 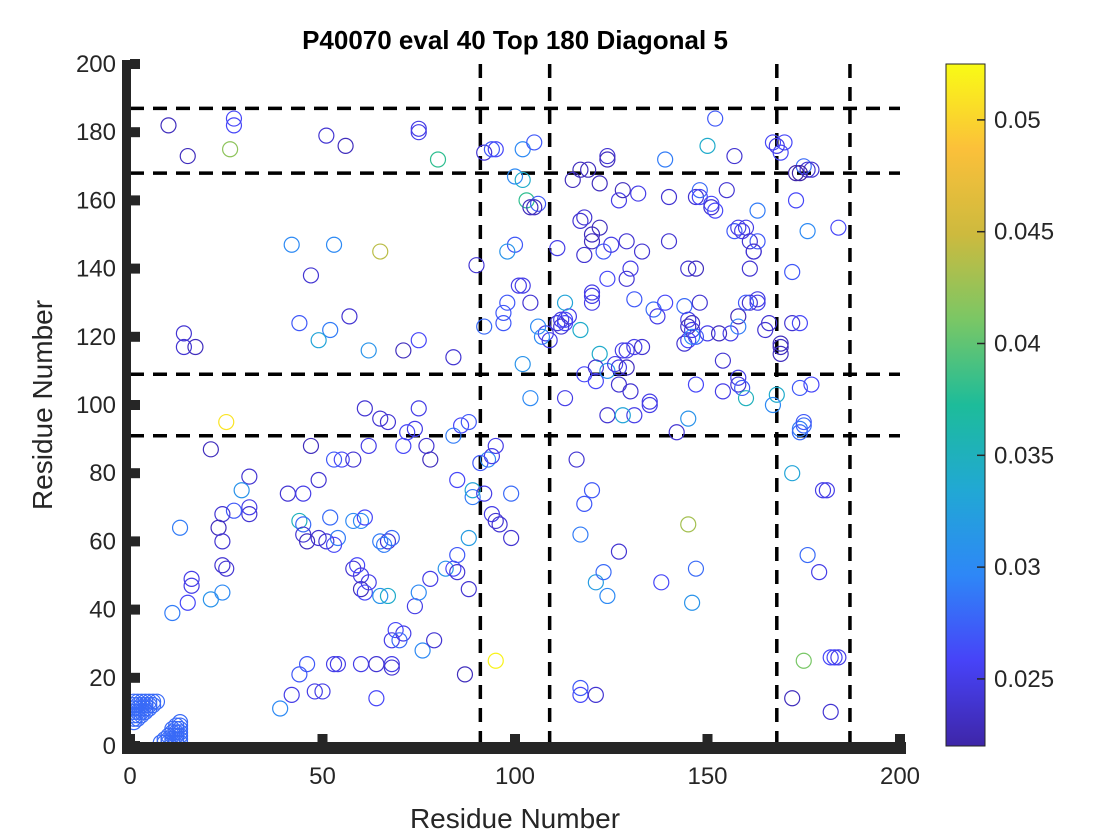 I want to click on y-tick-label: 140, so click(x=96, y=269).